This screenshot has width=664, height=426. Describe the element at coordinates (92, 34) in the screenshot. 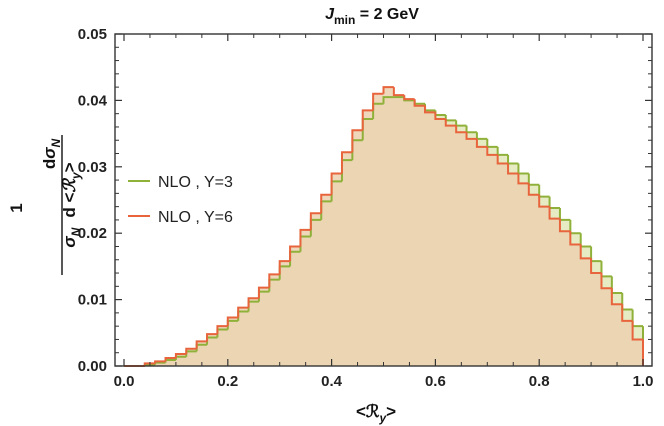

I see `y-tick-label: 0.05` at that location.